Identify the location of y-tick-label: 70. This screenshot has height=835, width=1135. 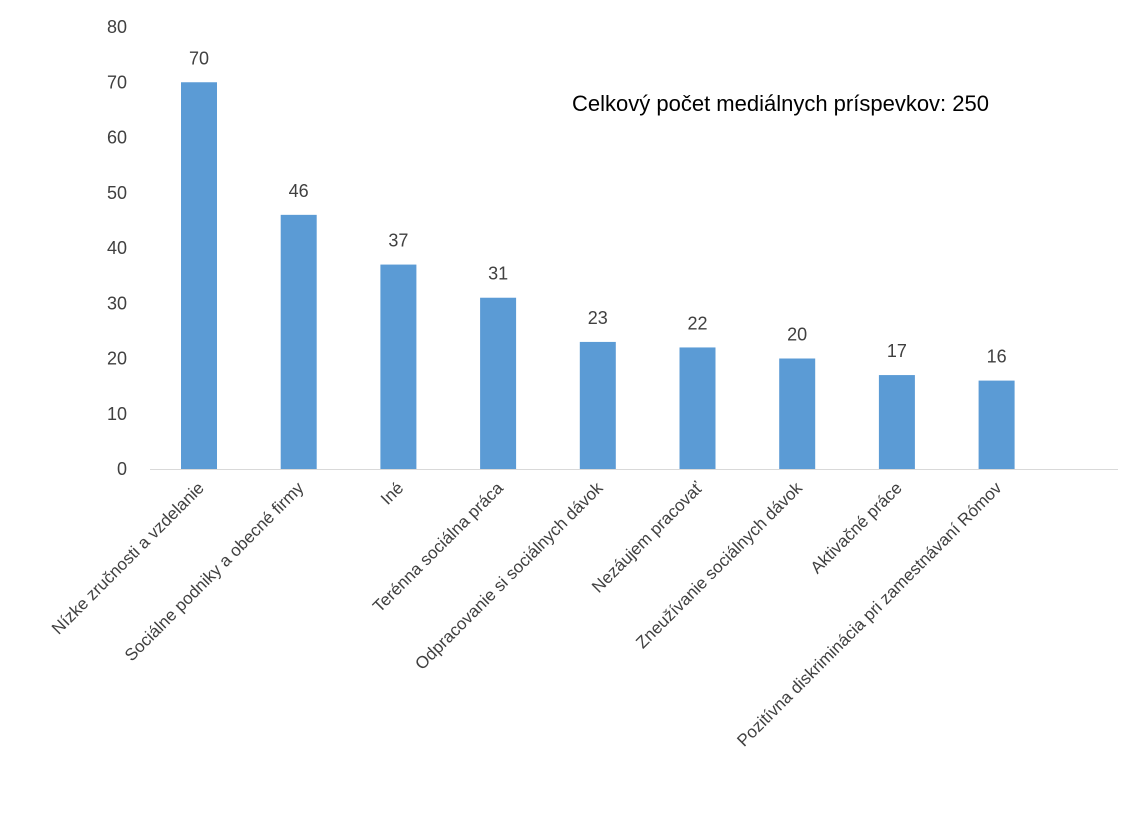
(117, 82).